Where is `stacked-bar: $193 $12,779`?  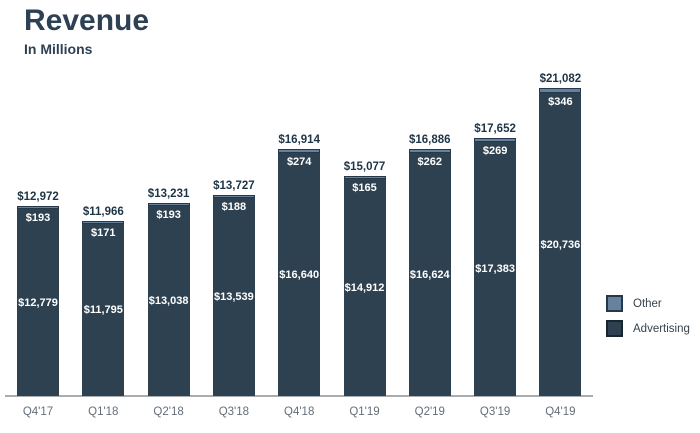 stacked-bar: $193 $12,779 is located at coordinates (38, 301).